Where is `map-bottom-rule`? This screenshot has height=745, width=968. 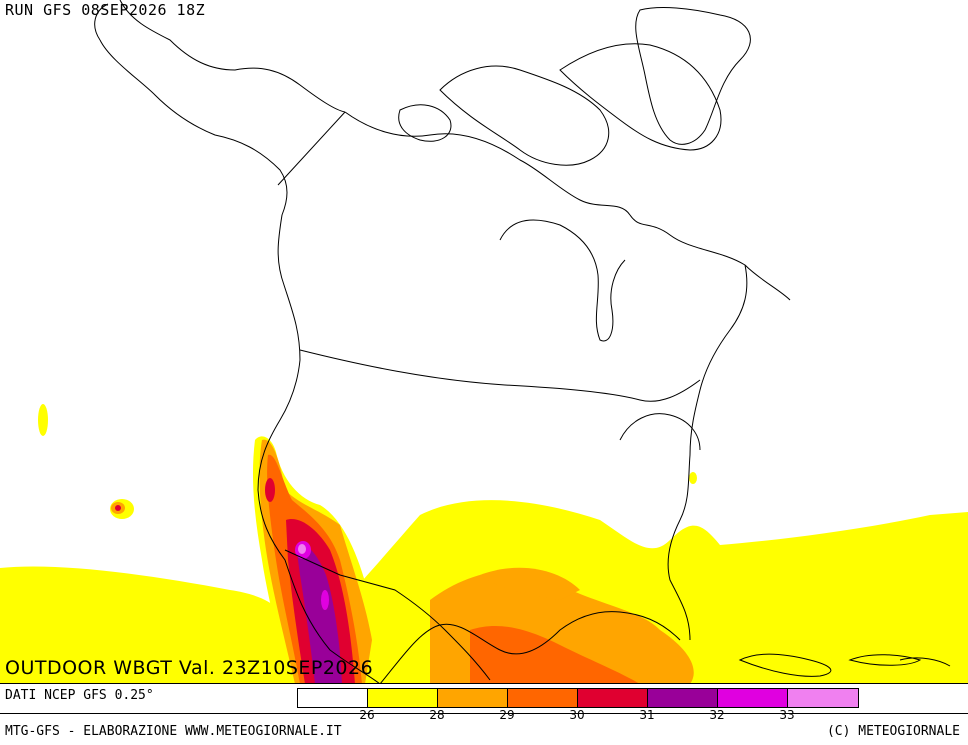 map-bottom-rule is located at coordinates (484, 683).